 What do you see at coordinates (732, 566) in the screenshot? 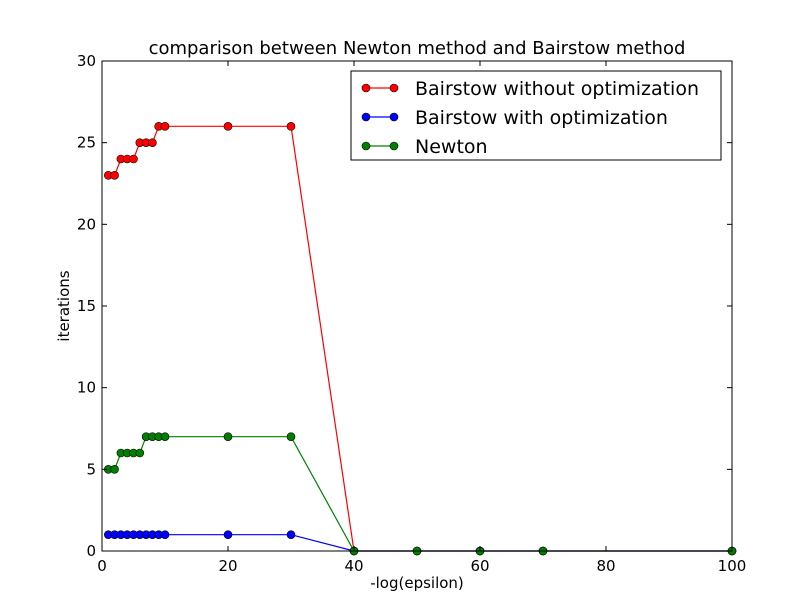
I see `x-tick-label-5: 100` at bounding box center [732, 566].